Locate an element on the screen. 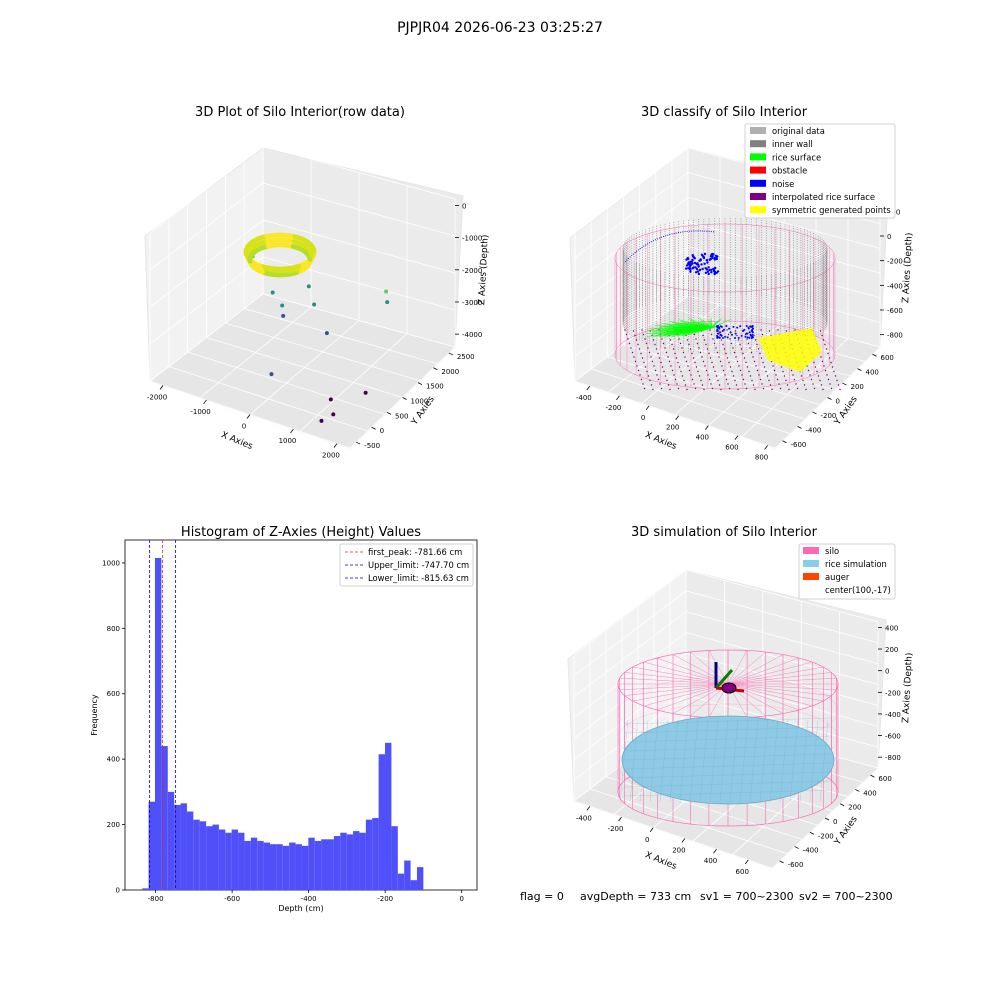  x-tick-label: 0 is located at coordinates (643, 418).